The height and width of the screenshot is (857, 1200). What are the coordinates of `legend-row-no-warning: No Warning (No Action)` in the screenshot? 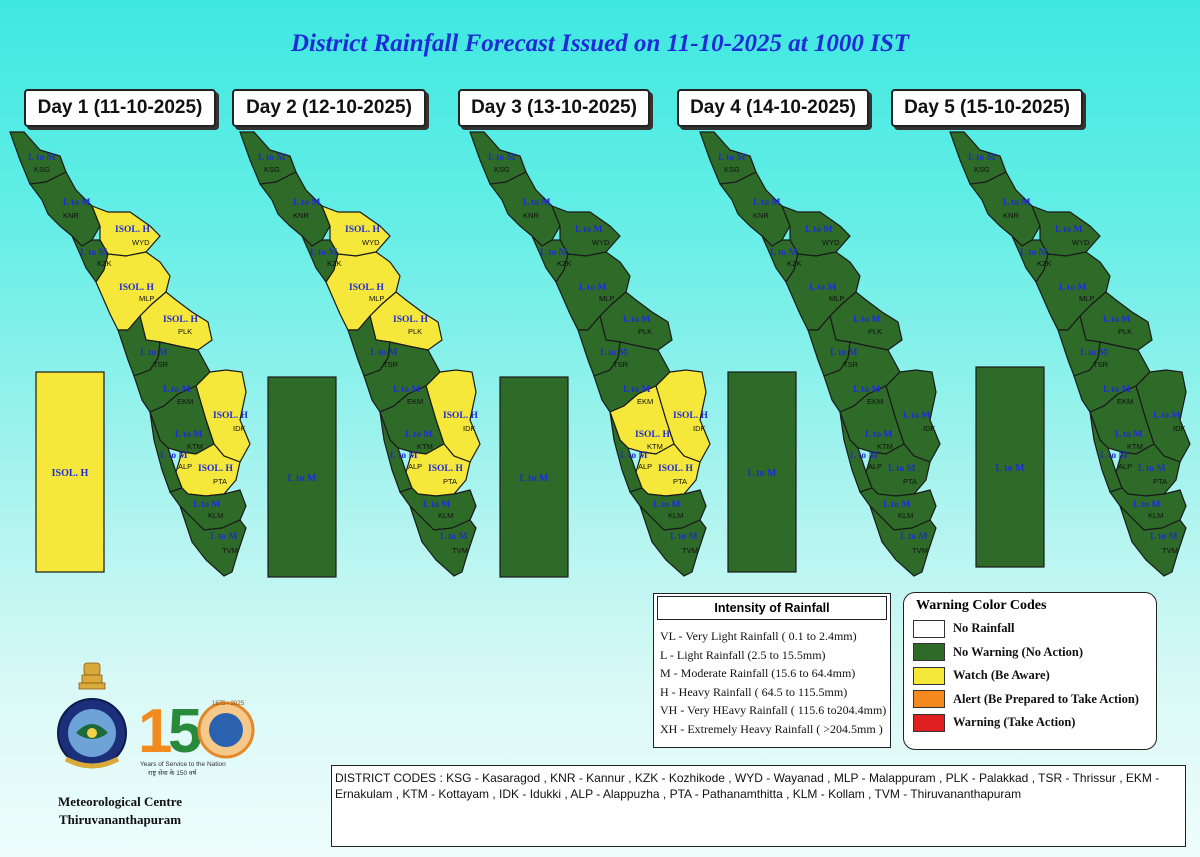 It's located at (1034, 653).